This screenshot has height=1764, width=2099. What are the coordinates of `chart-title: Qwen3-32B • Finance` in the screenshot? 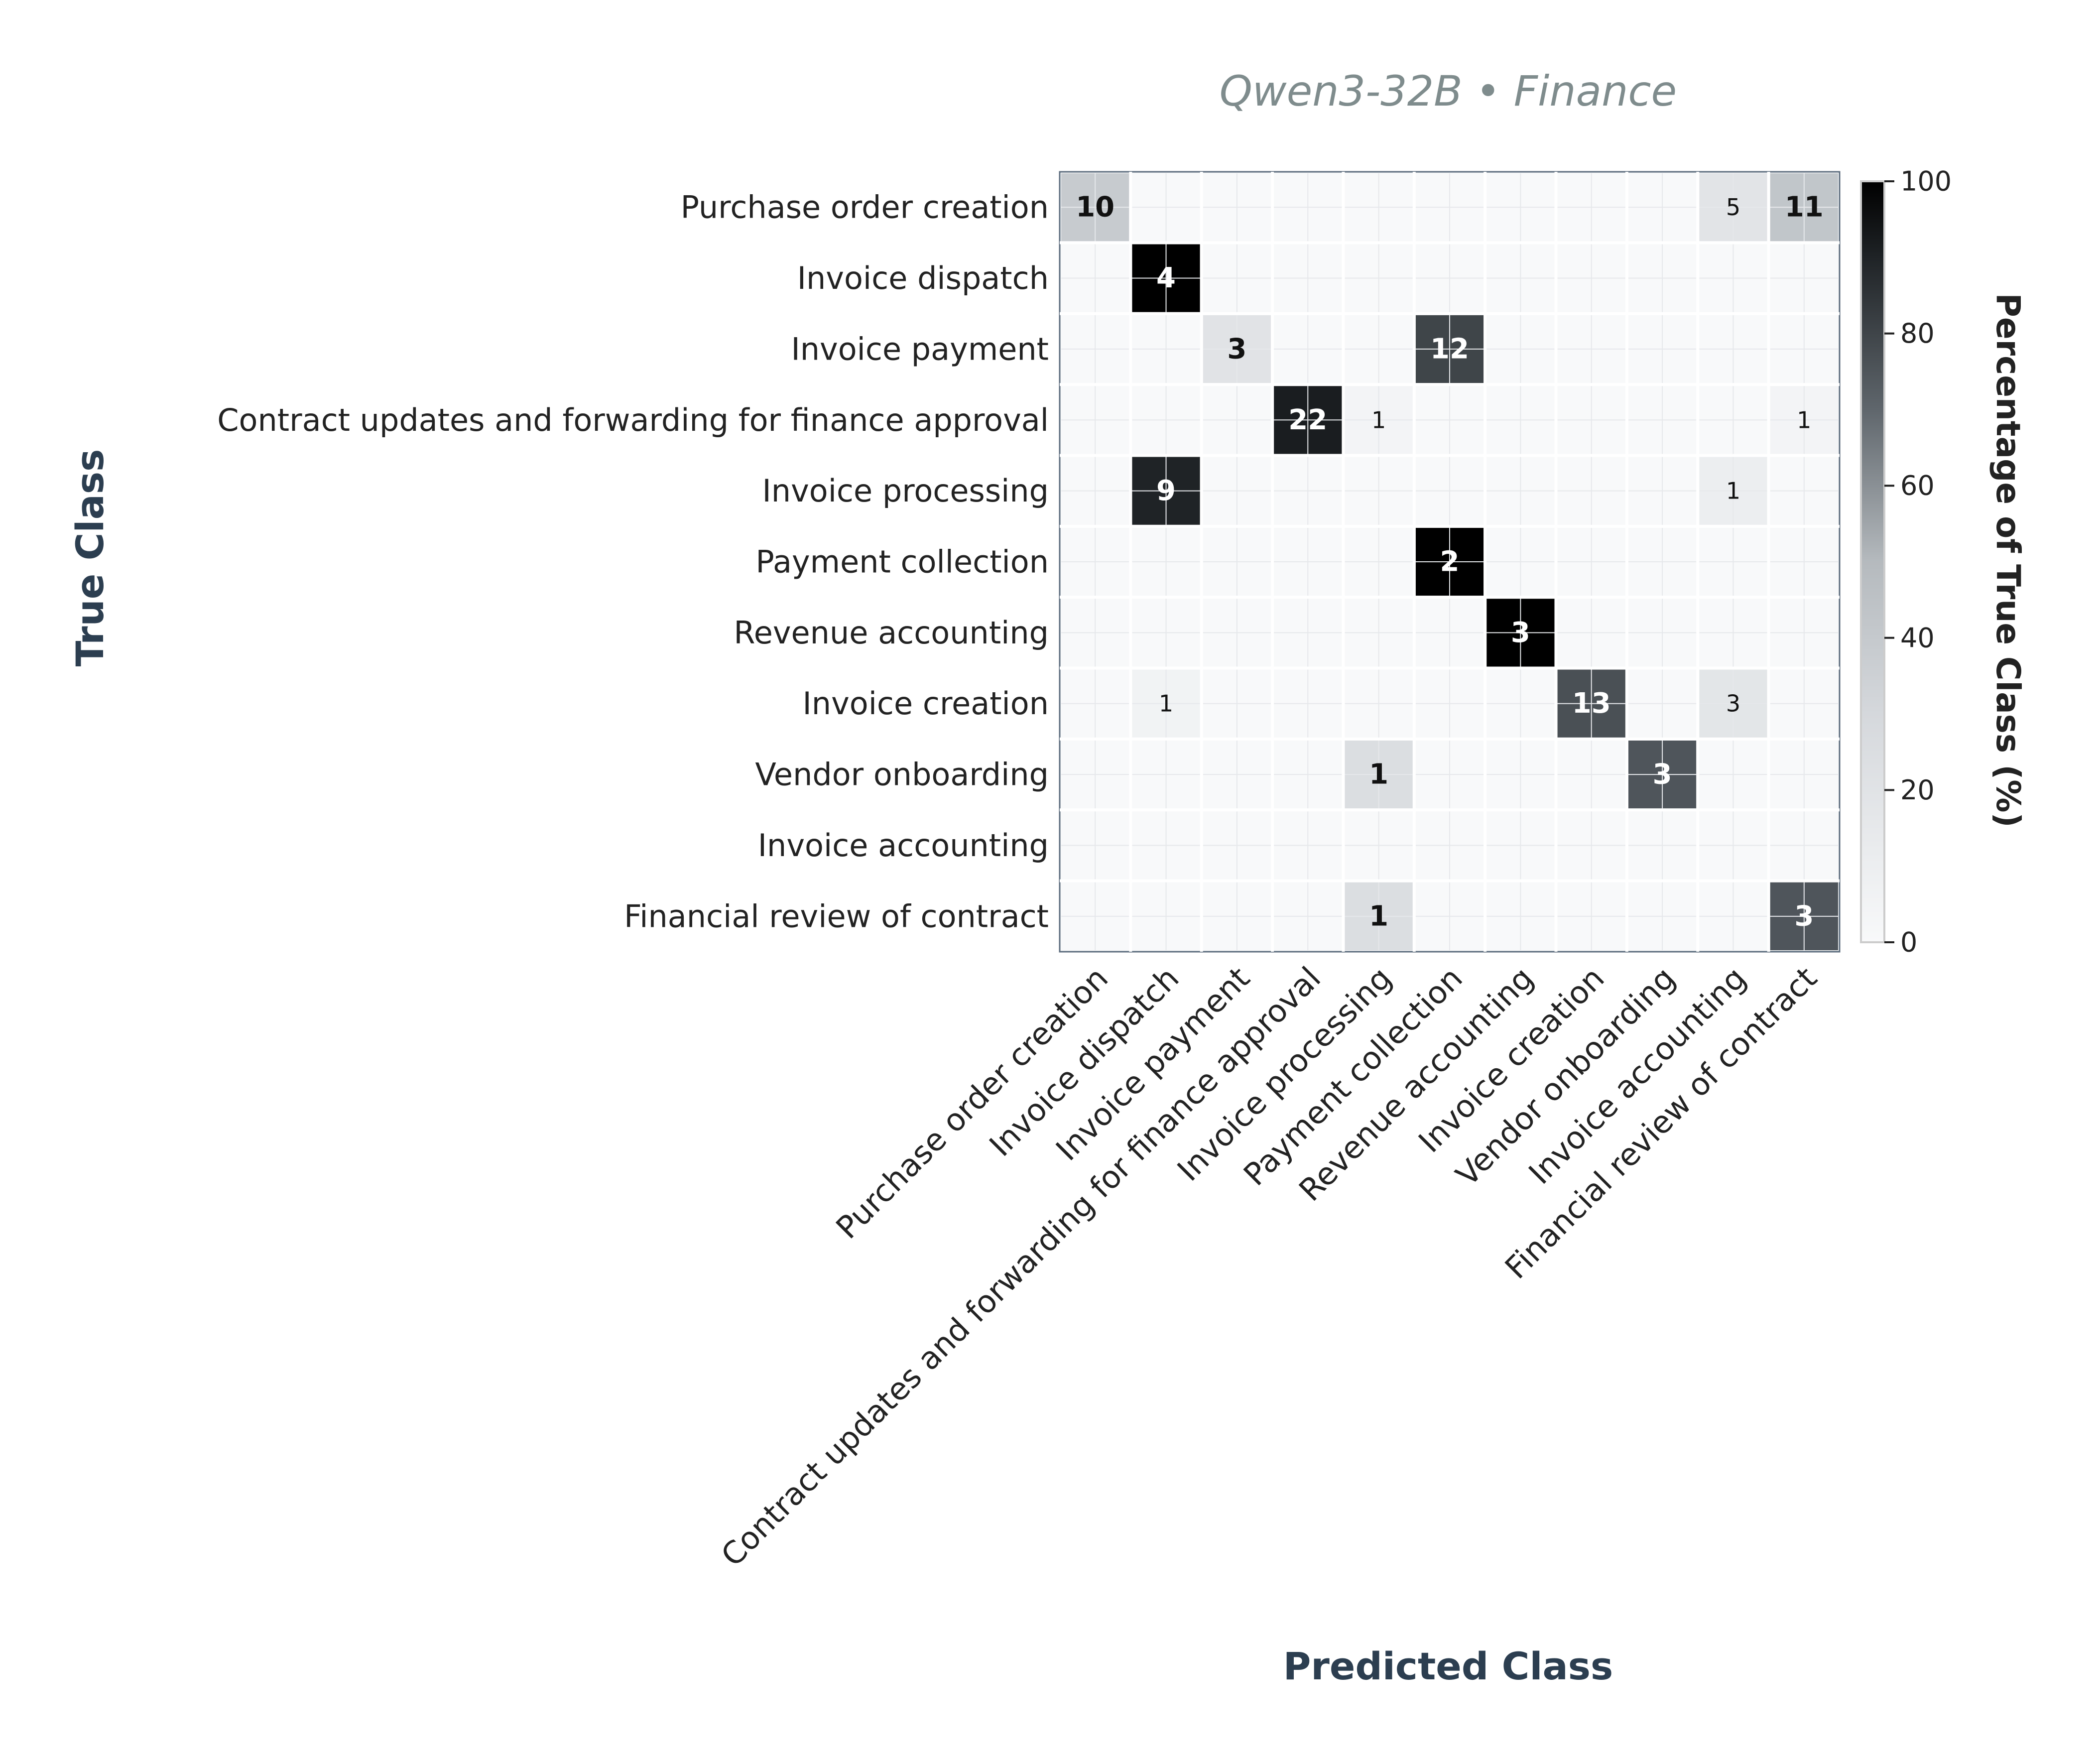 It's located at (1448, 91).